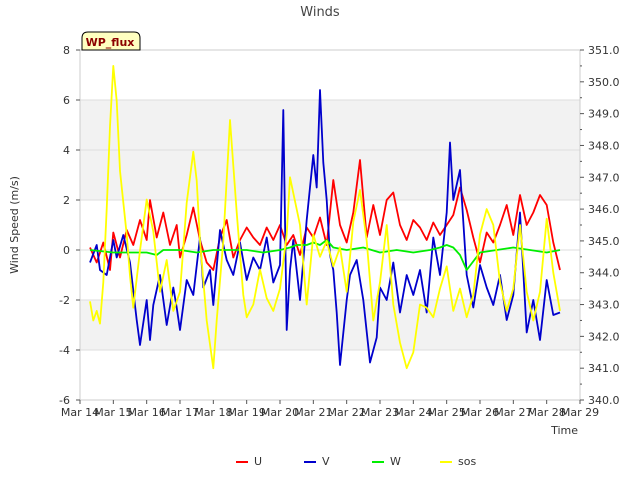  What do you see at coordinates (604, 305) in the screenshot?
I see `y2-tick-label-3: 343.0` at bounding box center [604, 305].